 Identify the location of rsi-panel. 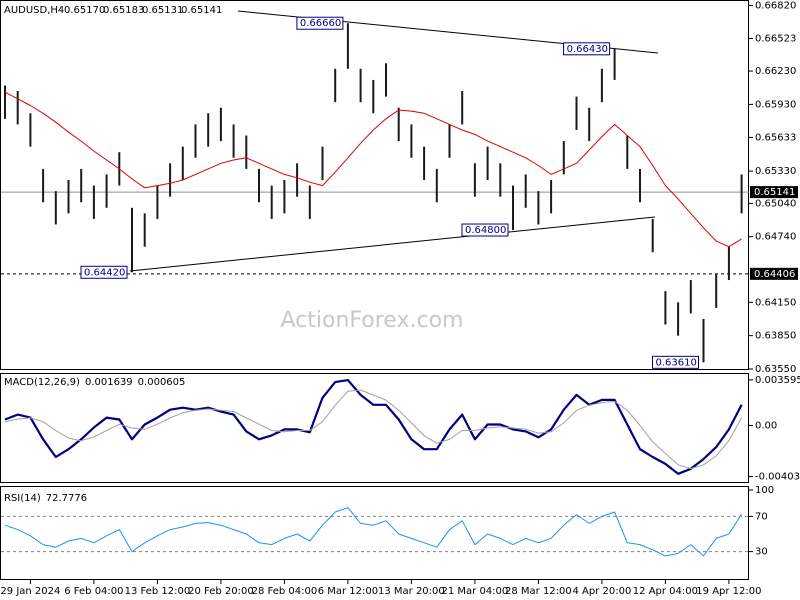
(374, 533).